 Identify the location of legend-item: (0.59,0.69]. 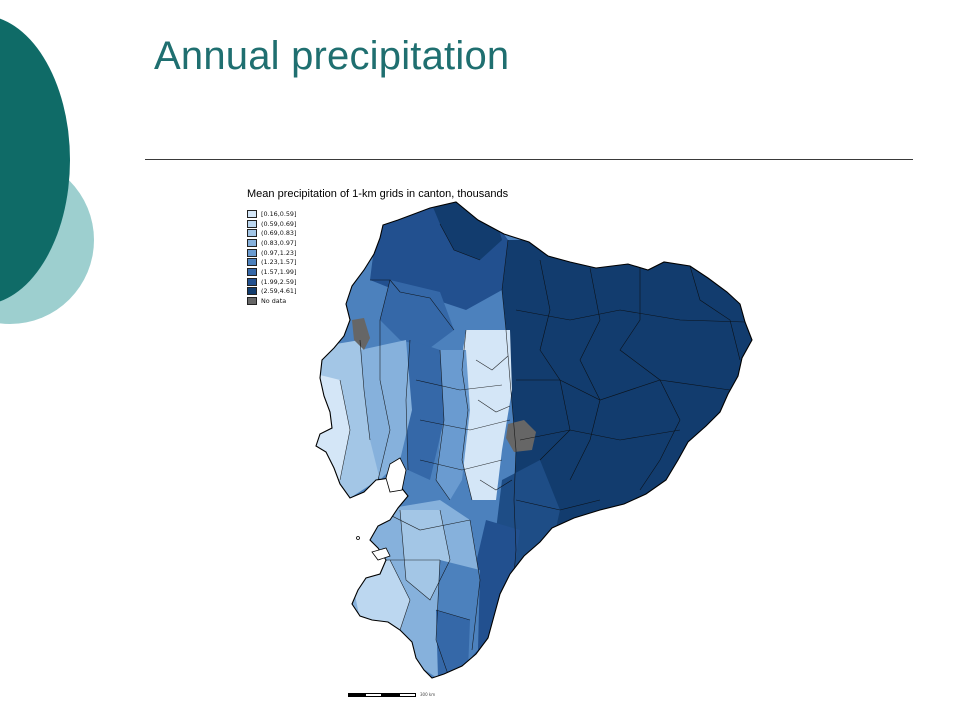
(271, 224).